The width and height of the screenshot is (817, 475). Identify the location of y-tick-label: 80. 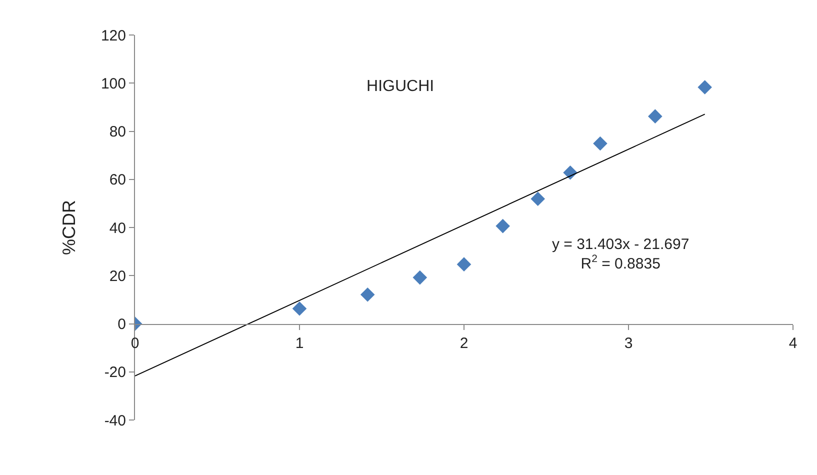
(117, 132).